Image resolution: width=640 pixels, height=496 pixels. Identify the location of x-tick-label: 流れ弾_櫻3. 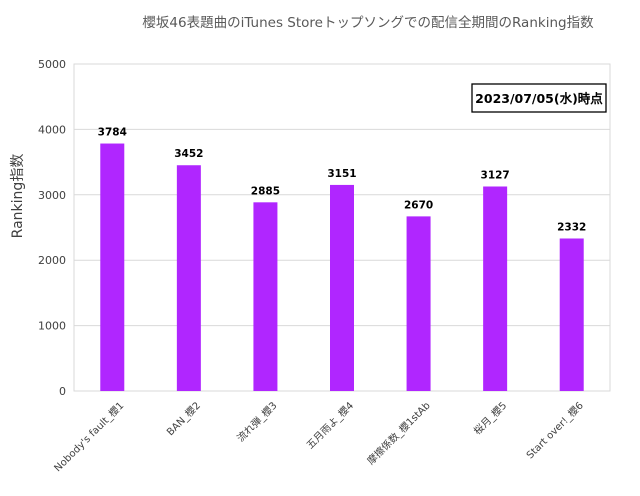
(257, 422).